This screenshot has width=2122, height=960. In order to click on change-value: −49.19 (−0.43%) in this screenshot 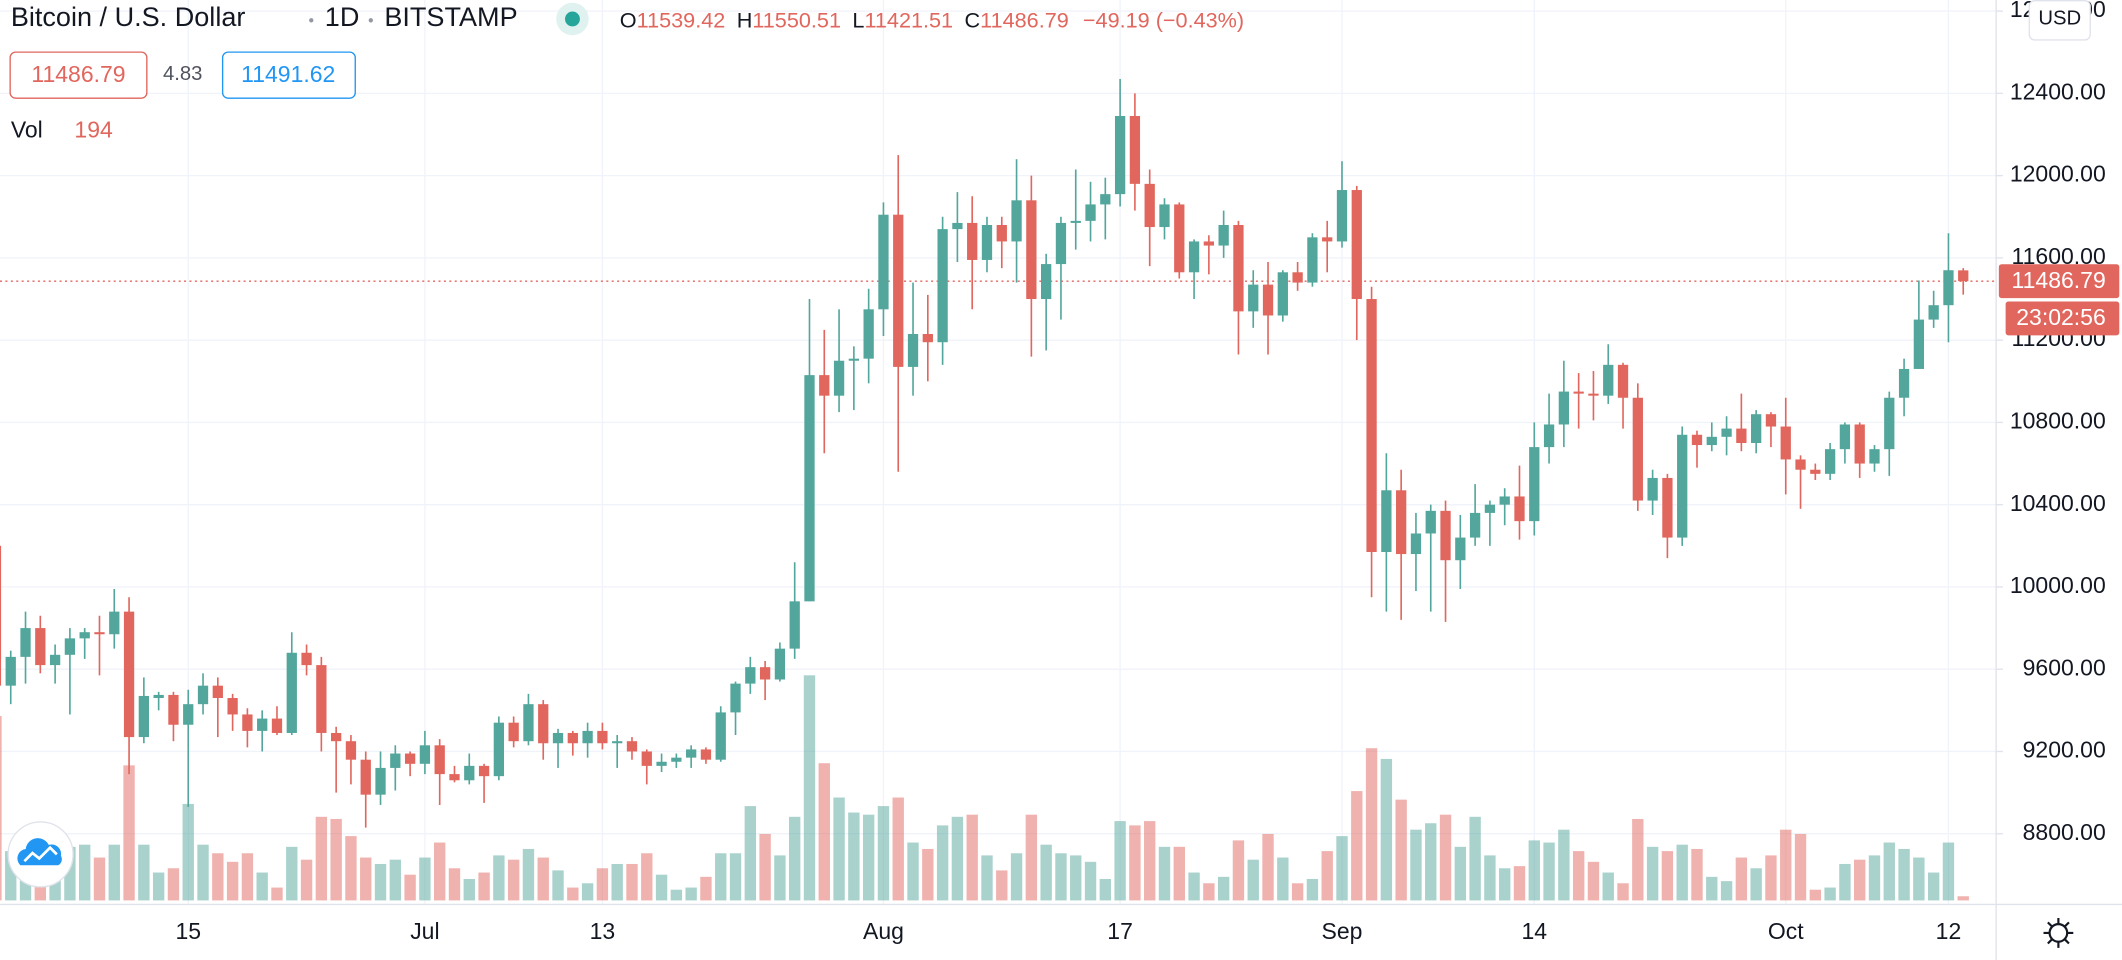, I will do `click(1163, 19)`.